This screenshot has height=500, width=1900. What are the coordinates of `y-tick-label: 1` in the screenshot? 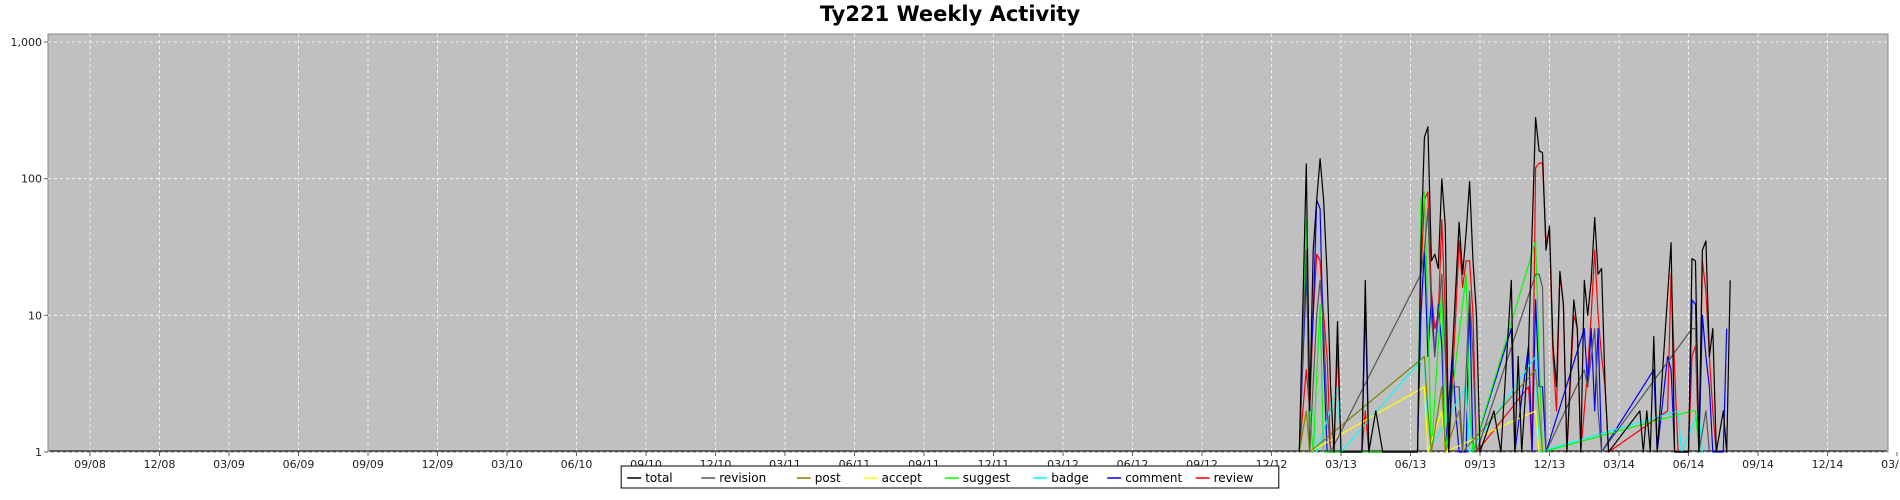 It's located at (38, 452).